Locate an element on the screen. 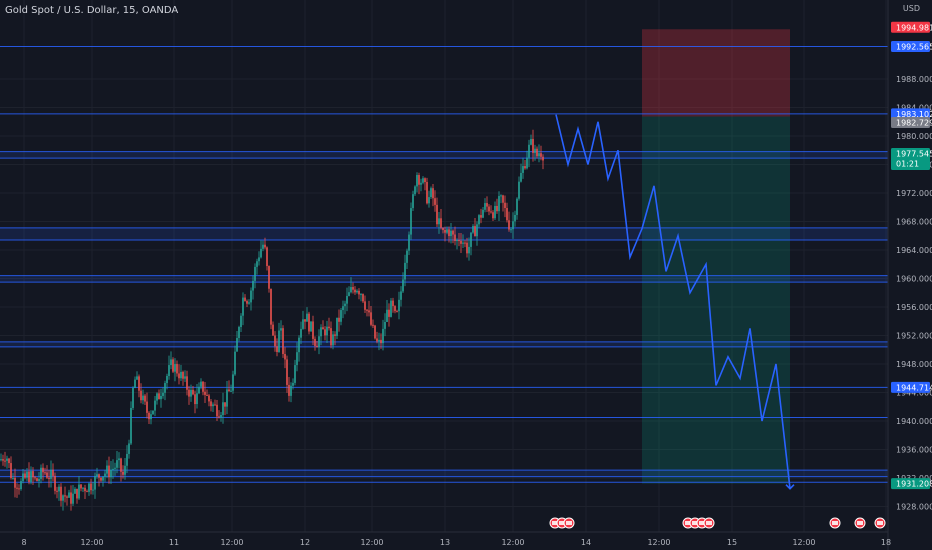  price-tag-value: 1944.714 is located at coordinates (914, 387).